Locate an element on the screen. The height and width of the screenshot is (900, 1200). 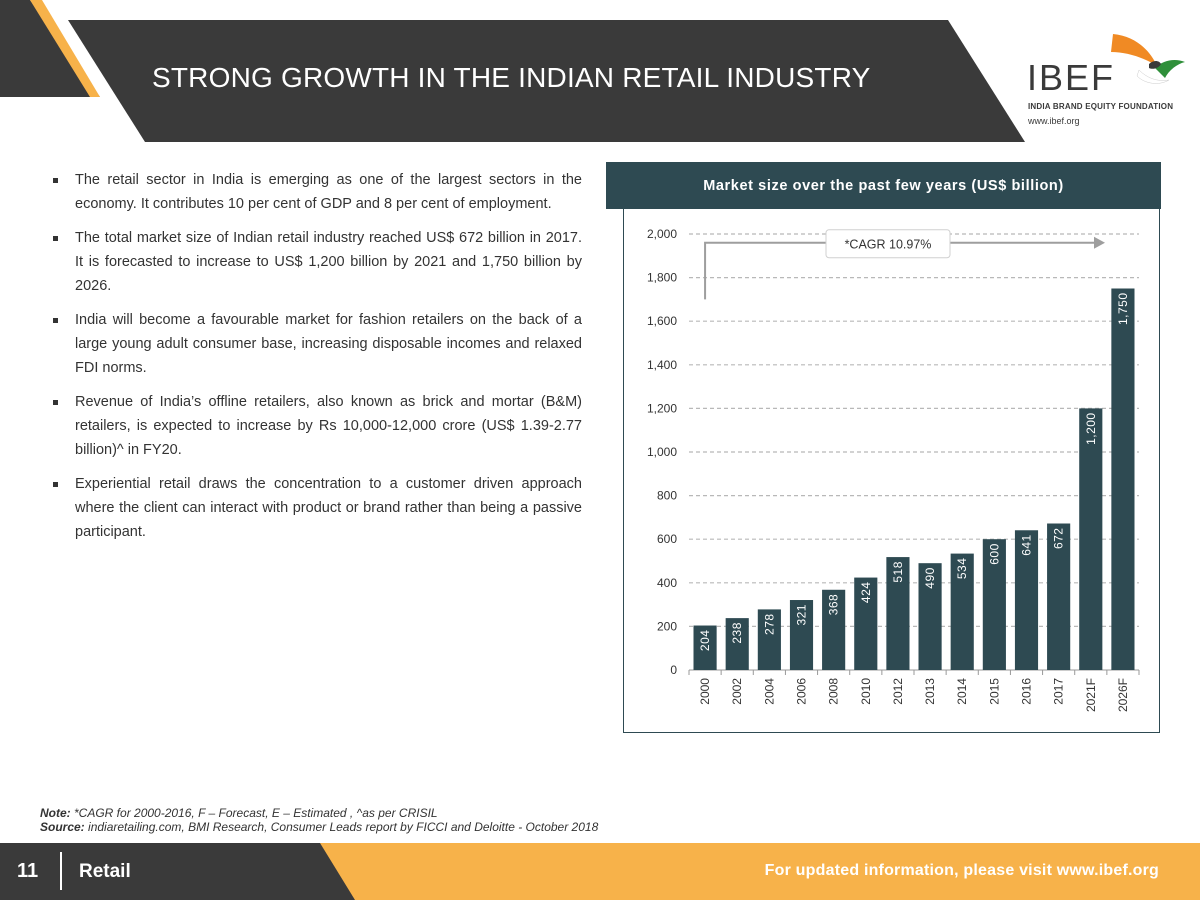
x-tick-label: 2015 is located at coordinates (994, 691).